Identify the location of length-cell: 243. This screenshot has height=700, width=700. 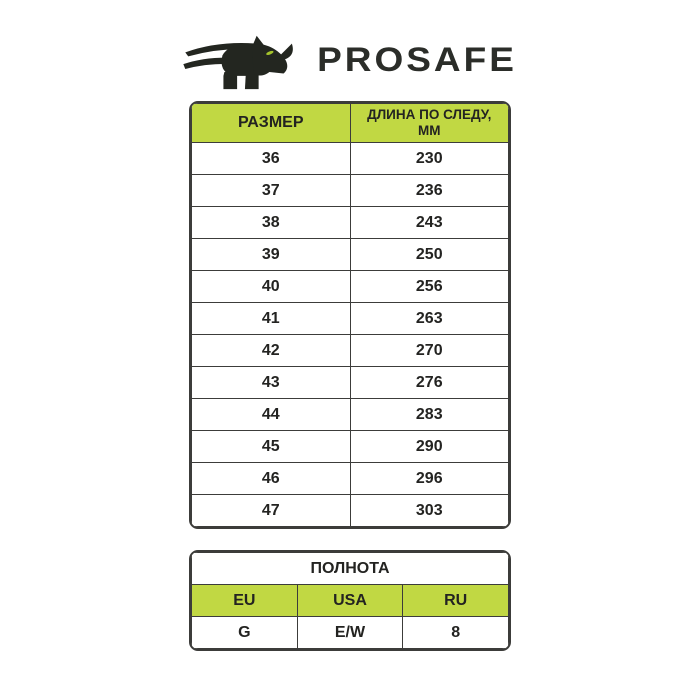
(429, 222).